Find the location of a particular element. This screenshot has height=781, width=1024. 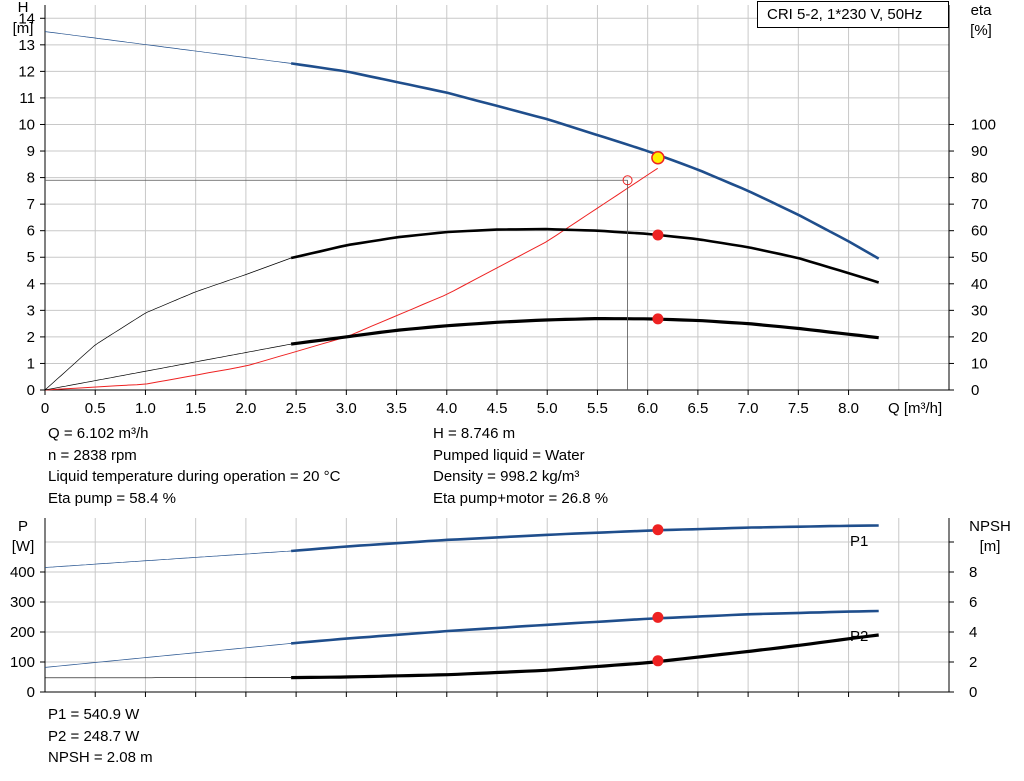

y2-axis-unit: [m] is located at coordinates (990, 546).